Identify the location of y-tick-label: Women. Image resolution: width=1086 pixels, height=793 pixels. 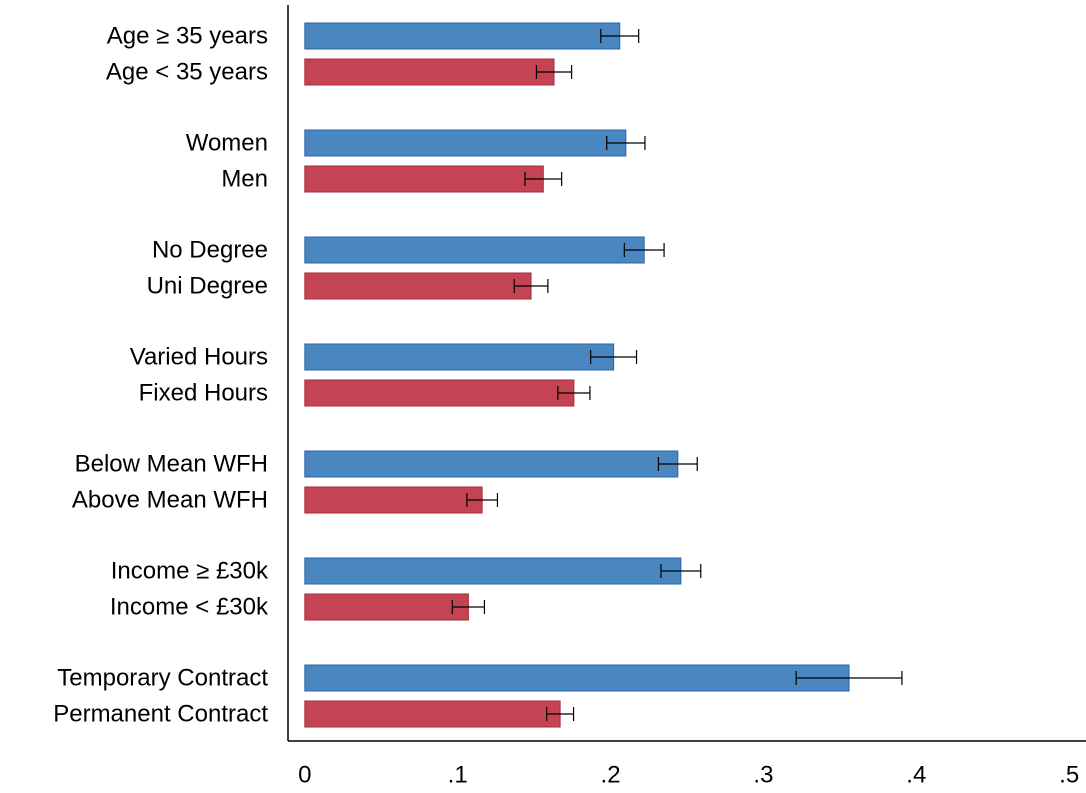
(227, 142).